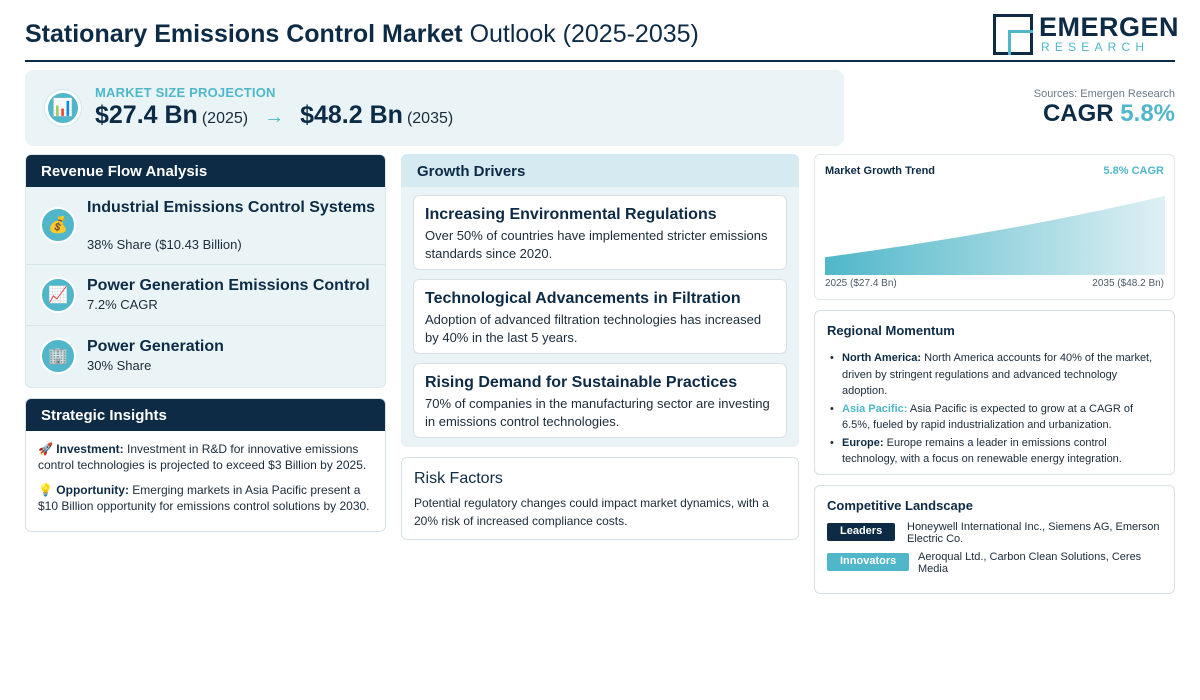 Image resolution: width=1200 pixels, height=700 pixels. What do you see at coordinates (58, 295) in the screenshot?
I see `chart-increasing-icon: 📈` at bounding box center [58, 295].